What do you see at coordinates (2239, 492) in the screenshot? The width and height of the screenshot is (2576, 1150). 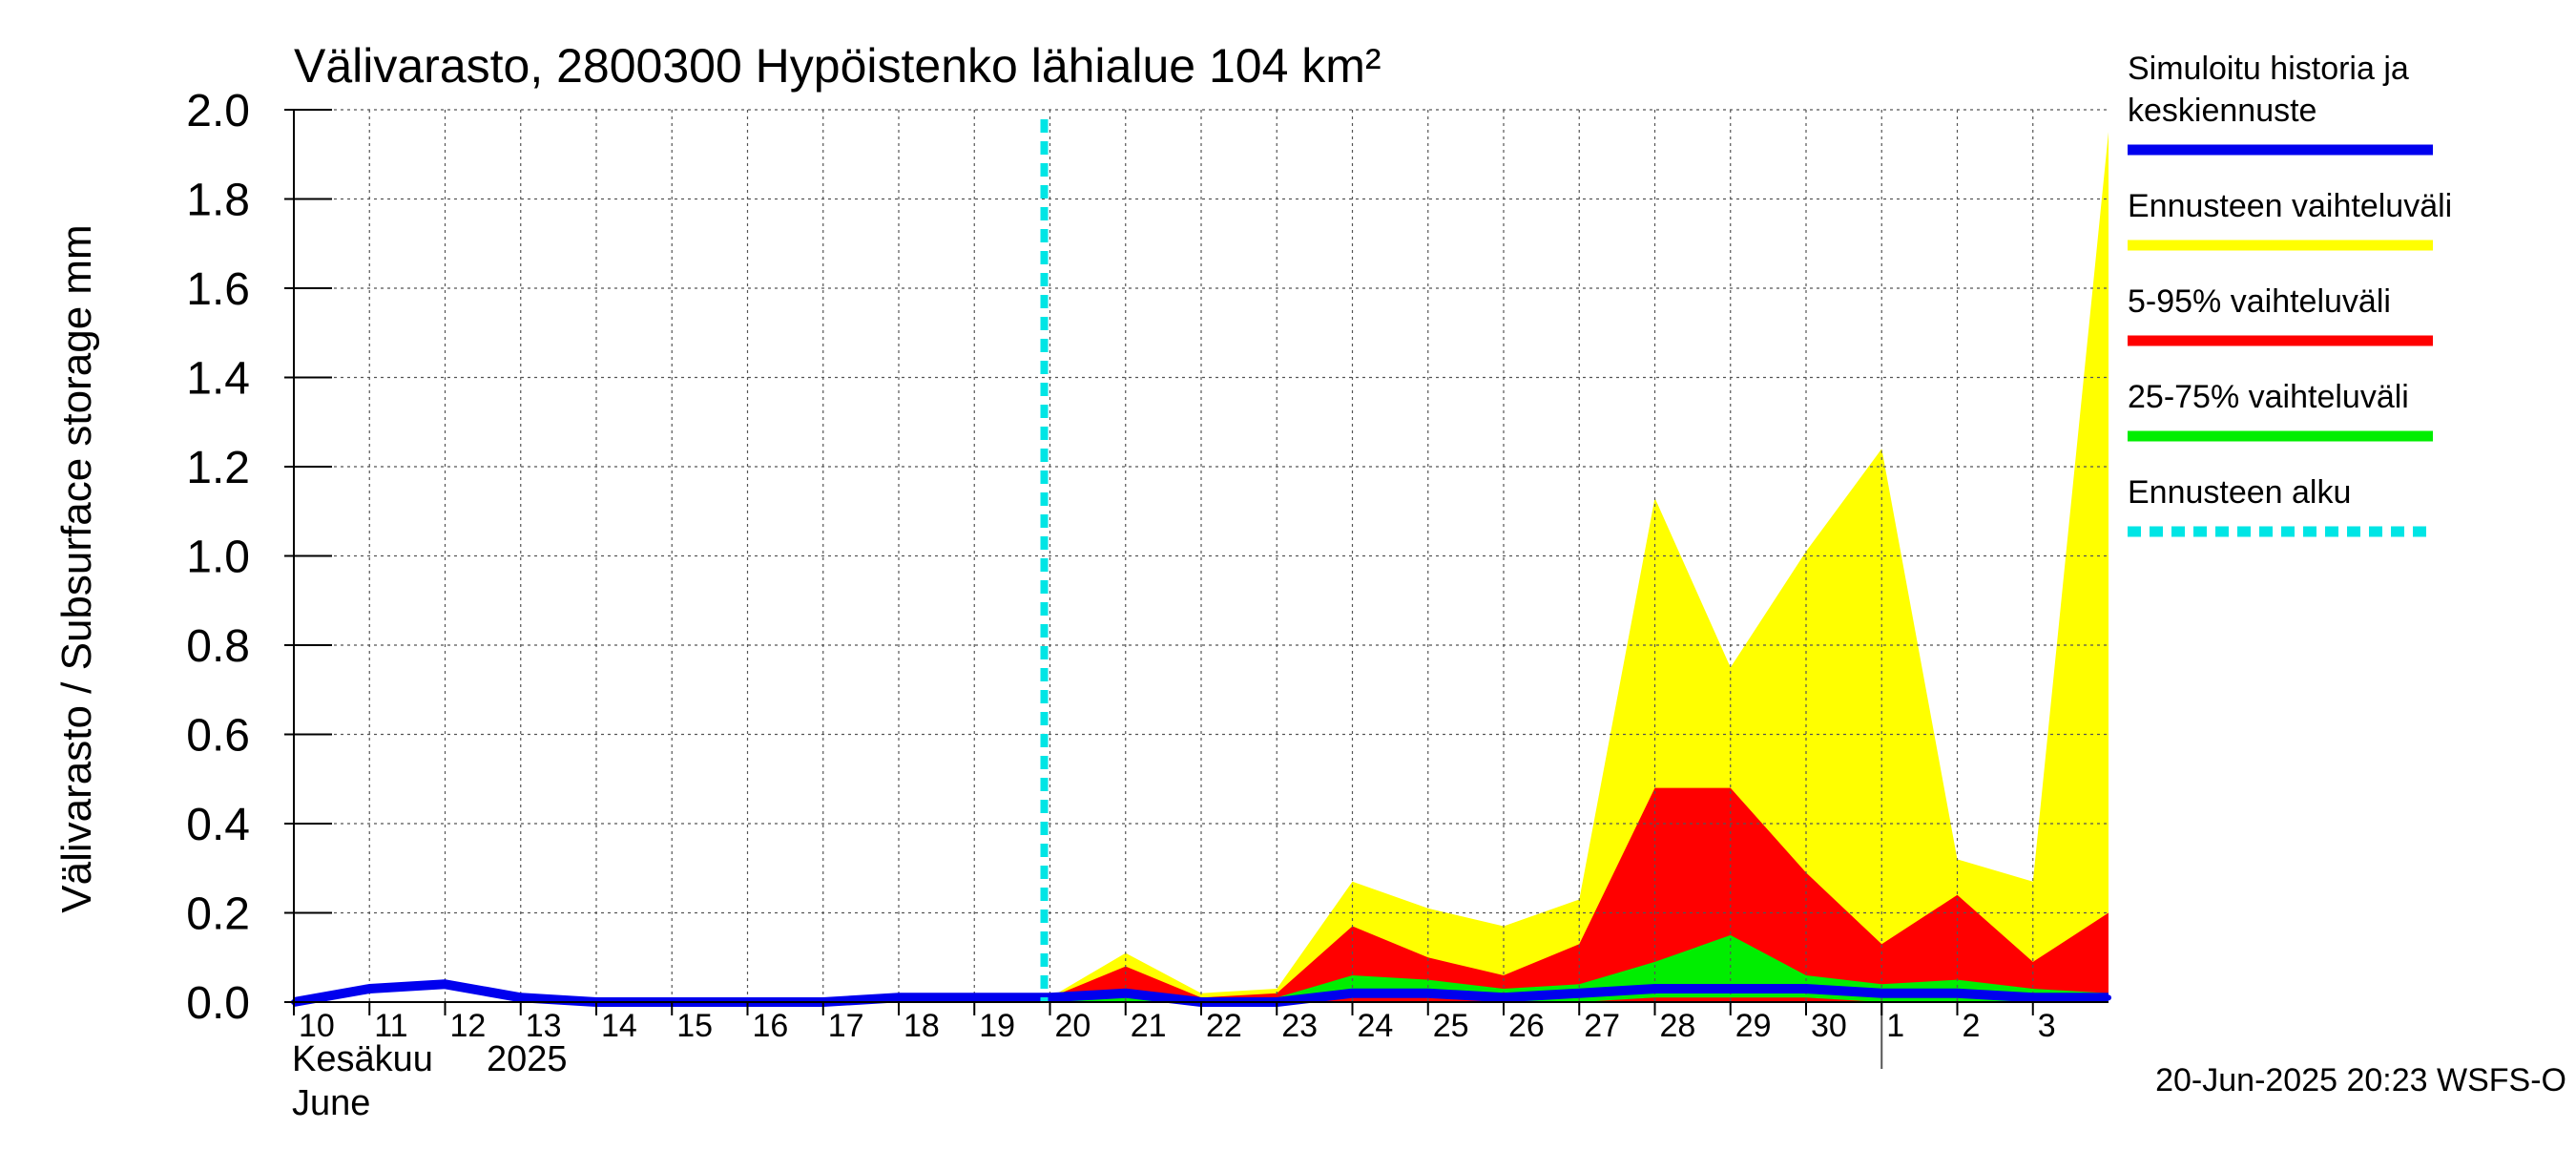 I see `legend-label: Ennusteen alku` at bounding box center [2239, 492].